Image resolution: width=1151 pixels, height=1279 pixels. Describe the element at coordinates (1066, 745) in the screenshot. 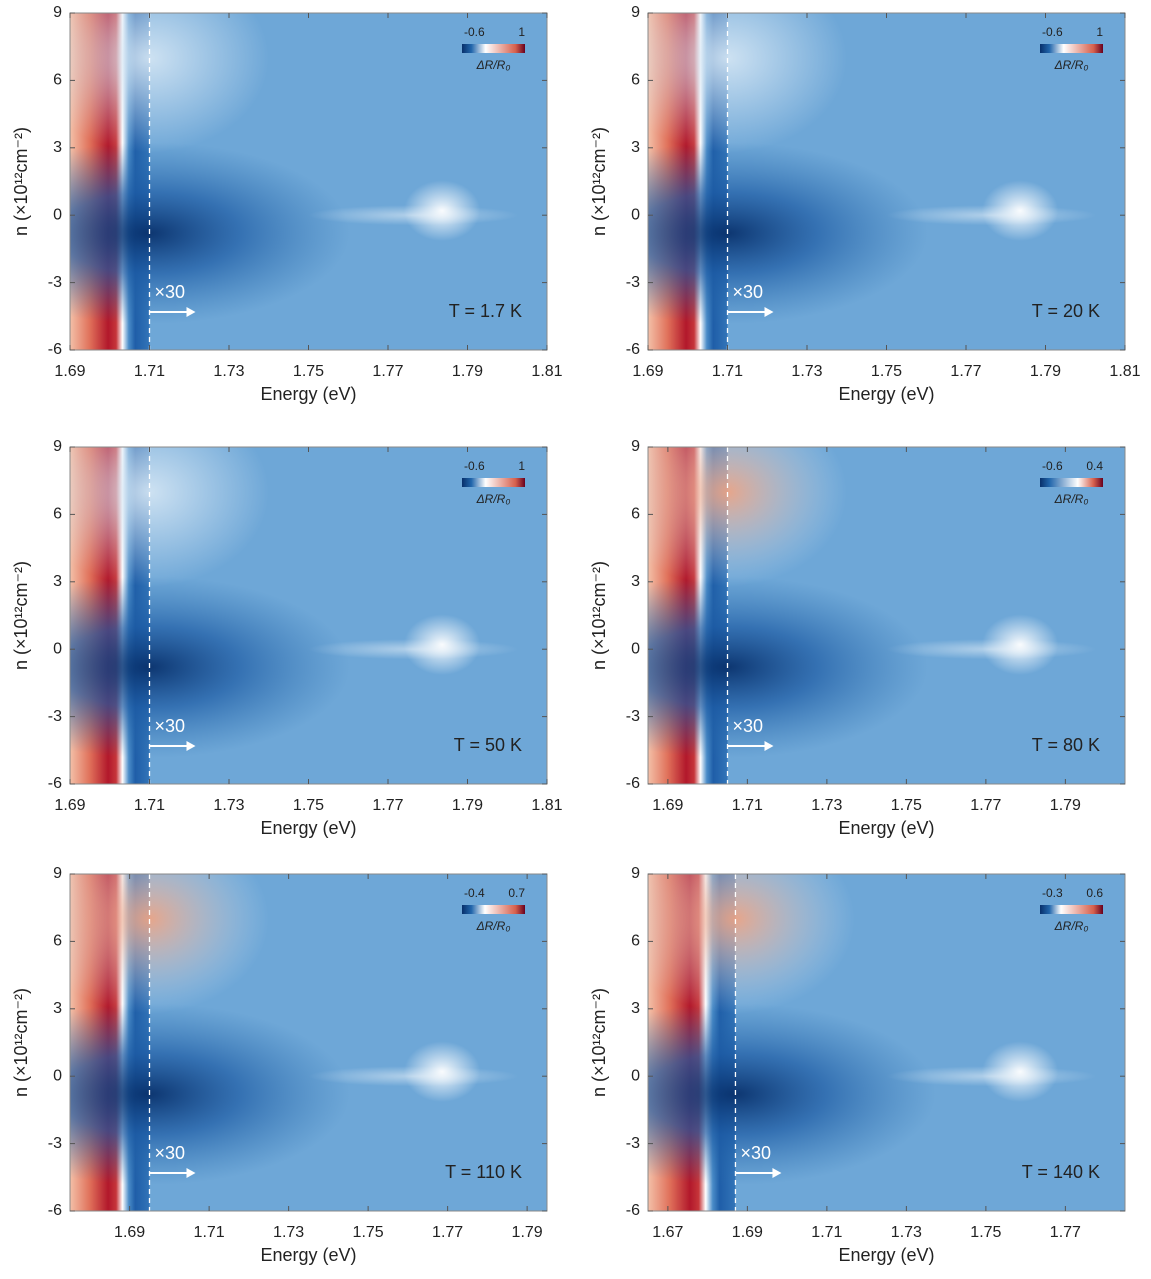

I see `temperature-label: T = 80 K` at that location.